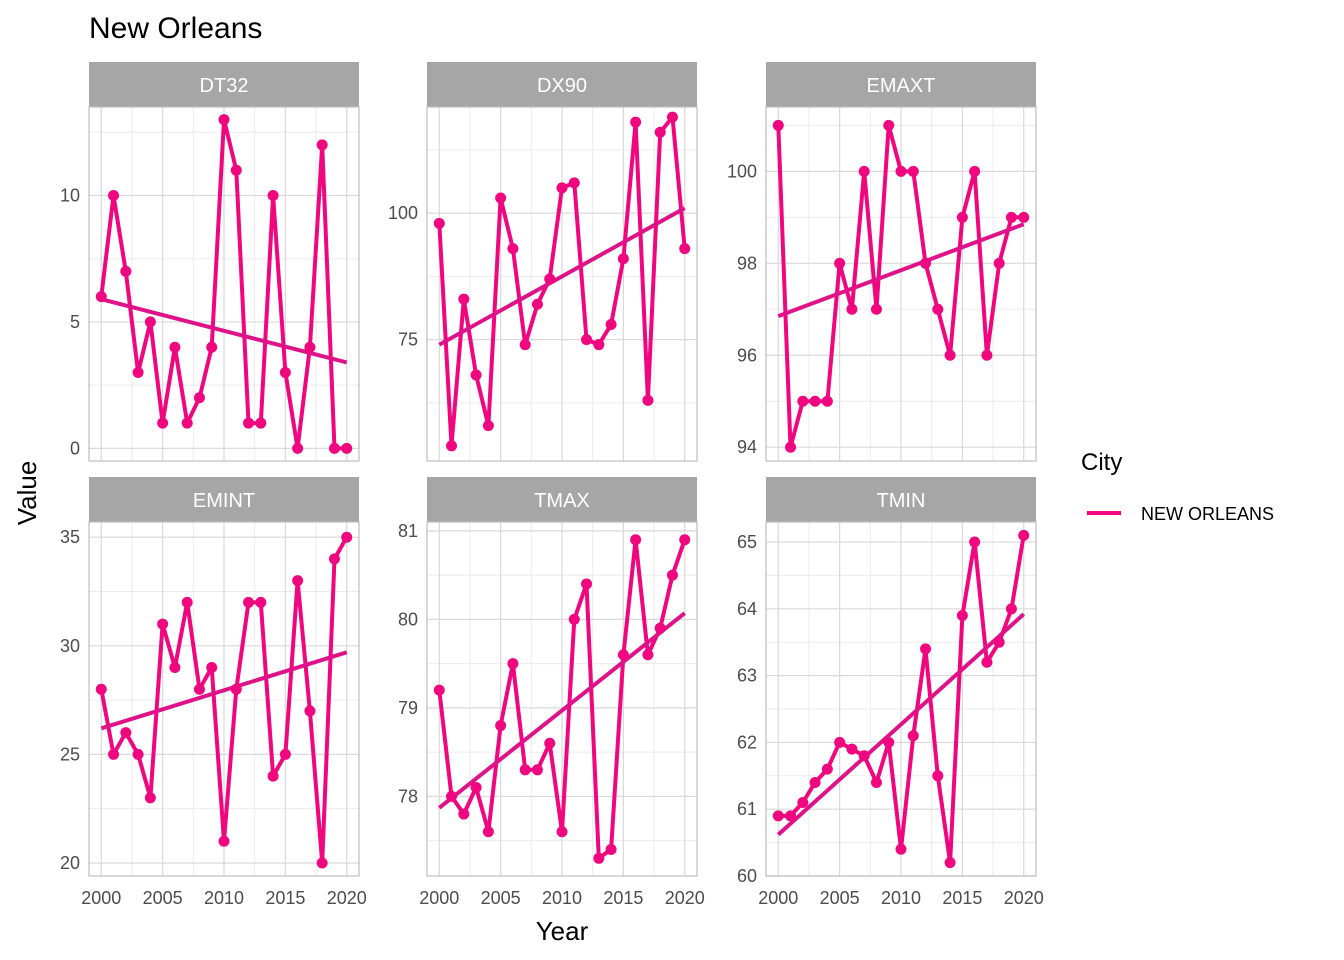  What do you see at coordinates (439, 898) in the screenshot?
I see `x-tick-label: 2000` at bounding box center [439, 898].